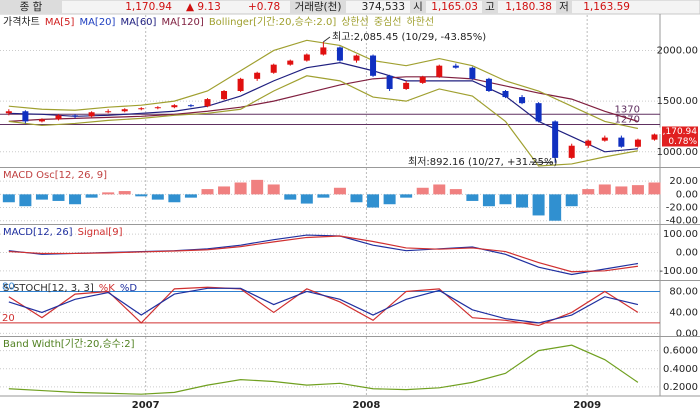  Describe the element at coordinates (677, 132) in the screenshot. I see `last-price: 1,170.94` at that location.